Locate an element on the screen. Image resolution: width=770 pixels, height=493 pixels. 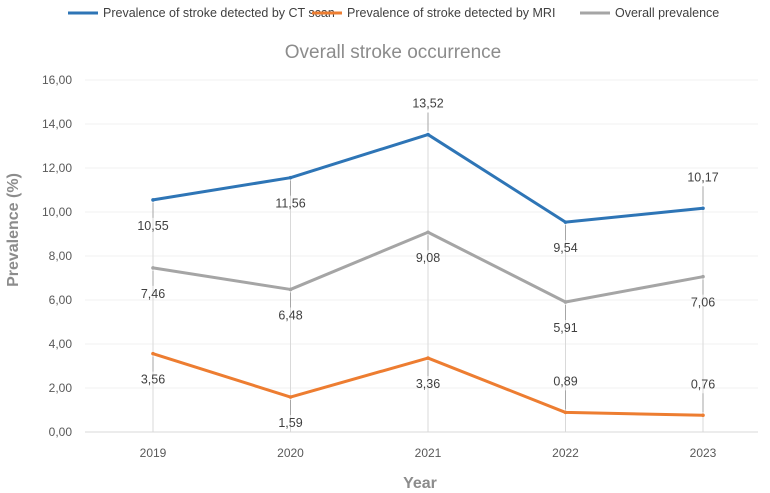
y-axis-title: Prevalence (%) is located at coordinates (13, 230).